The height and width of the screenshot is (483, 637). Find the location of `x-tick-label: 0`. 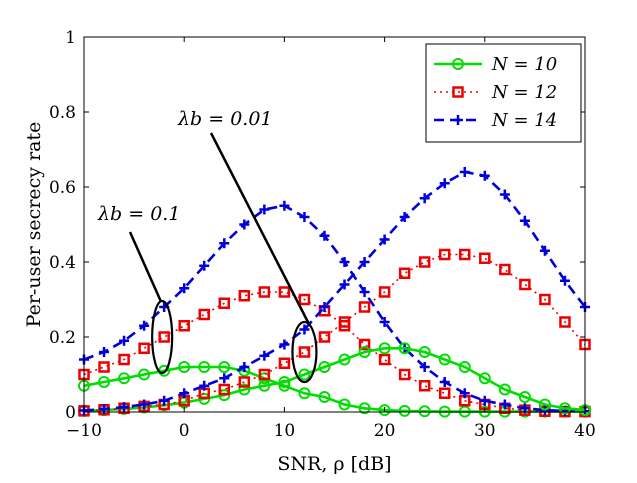

x-tick-label: 0 is located at coordinates (184, 431).